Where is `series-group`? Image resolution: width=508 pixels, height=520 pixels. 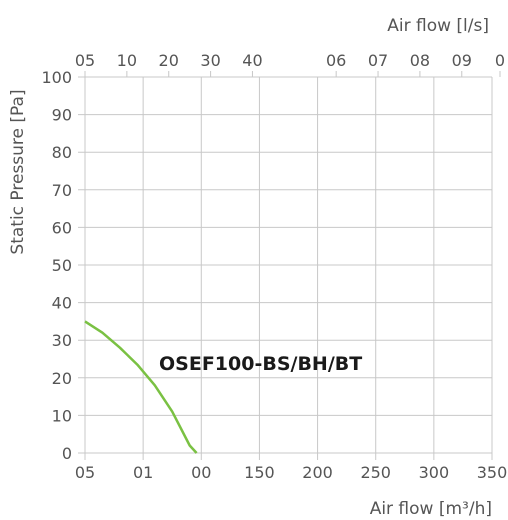
series-group is located at coordinates (141, 387).